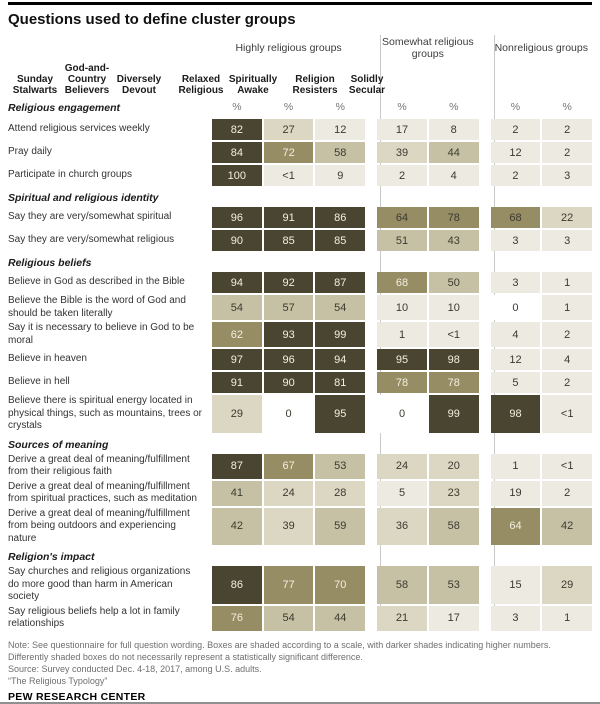 The width and height of the screenshot is (600, 704). I want to click on value-cell: 29, so click(567, 585).